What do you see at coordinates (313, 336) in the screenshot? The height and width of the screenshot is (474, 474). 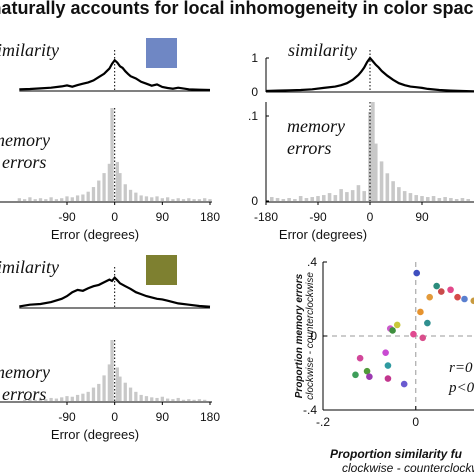 I see `y-tick-label: 0` at bounding box center [313, 336].